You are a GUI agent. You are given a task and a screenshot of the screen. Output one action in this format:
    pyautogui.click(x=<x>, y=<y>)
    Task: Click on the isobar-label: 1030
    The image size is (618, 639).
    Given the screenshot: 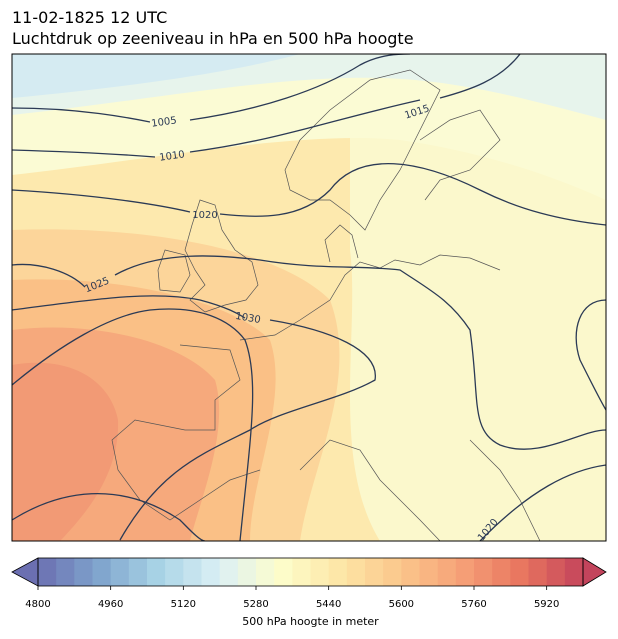 What is the action you would take?
    pyautogui.click(x=247, y=318)
    